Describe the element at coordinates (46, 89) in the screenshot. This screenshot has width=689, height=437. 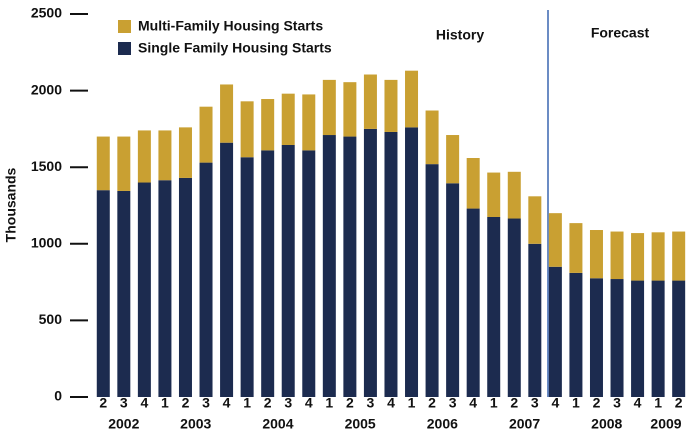
I see `y-tick-label: 2000` at that location.